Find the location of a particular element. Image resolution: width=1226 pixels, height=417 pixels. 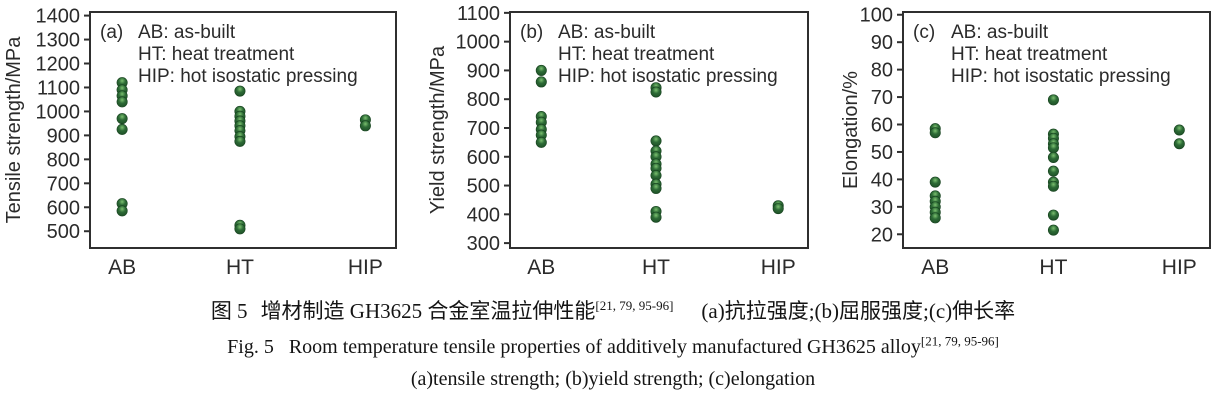

y-tick-label: 40 is located at coordinates (882, 180).